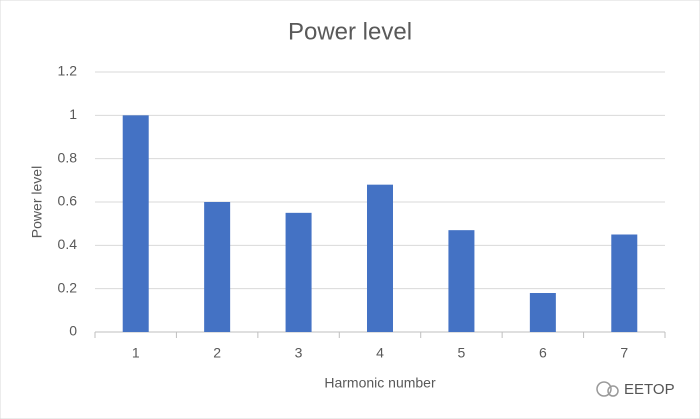 This screenshot has width=700, height=419. What do you see at coordinates (543, 353) in the screenshot?
I see `x-tick-label: 6` at bounding box center [543, 353].